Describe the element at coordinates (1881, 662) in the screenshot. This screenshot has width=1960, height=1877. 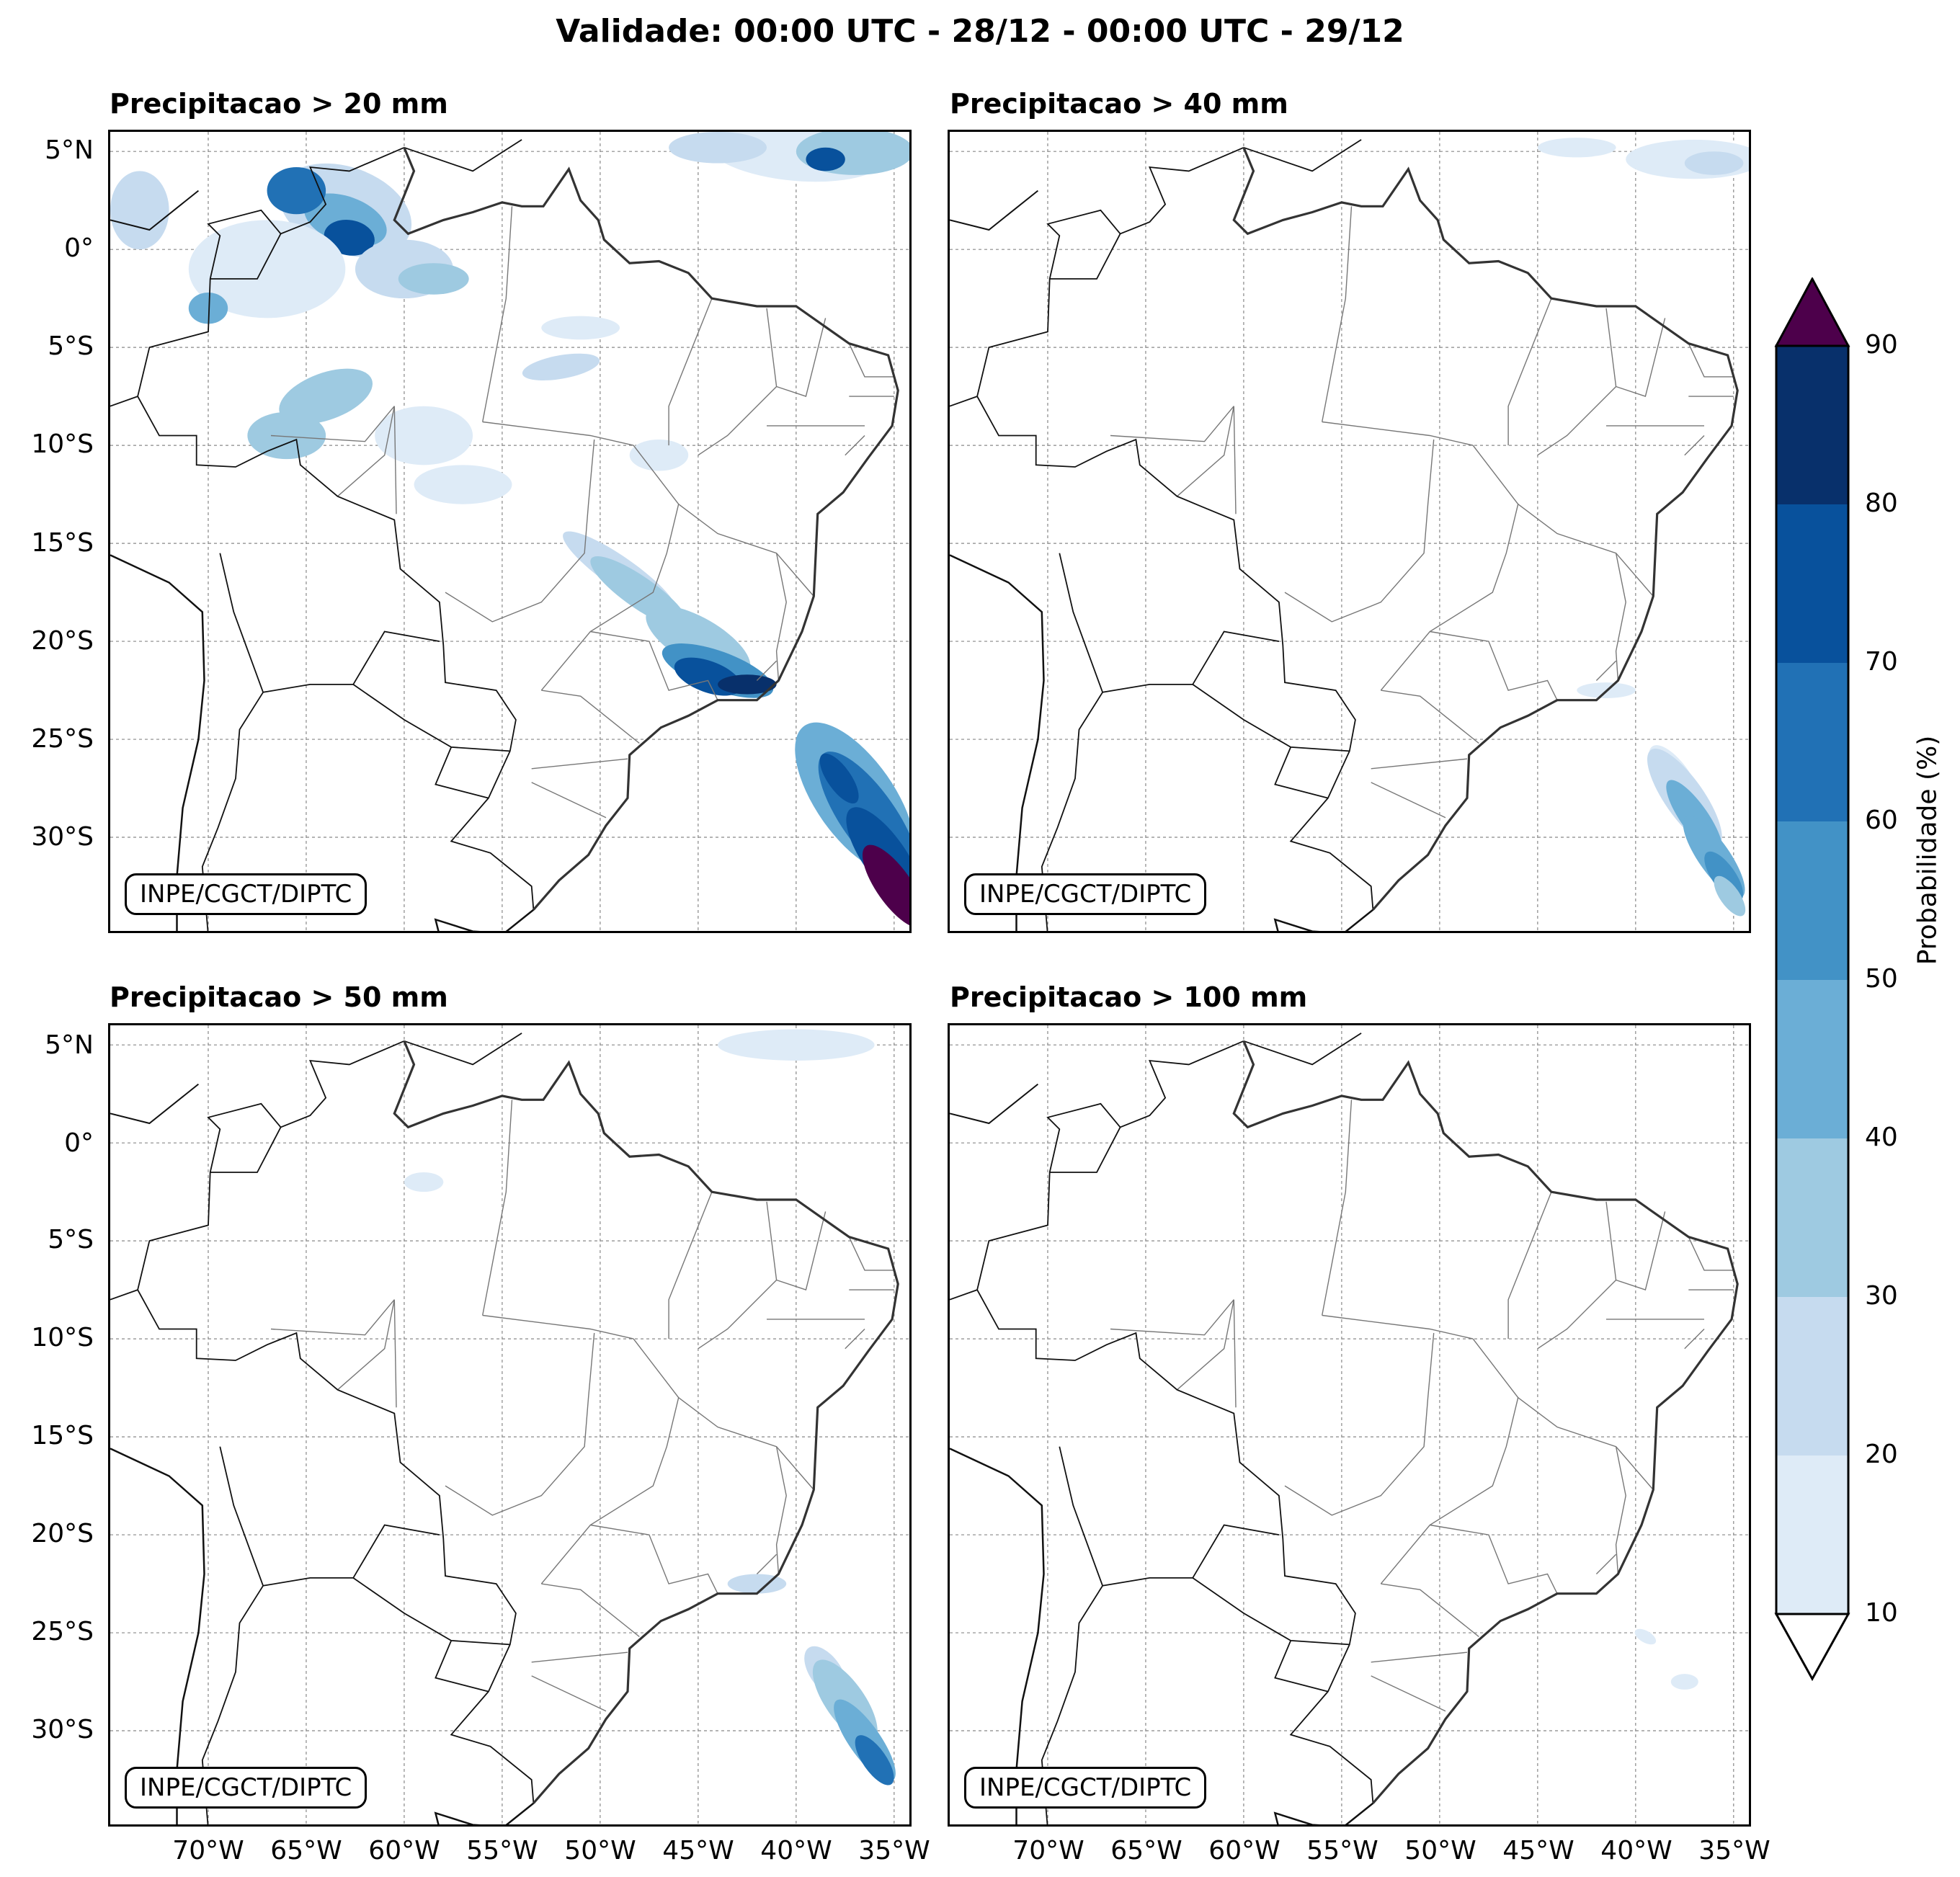
I see `colorbar-tick: 70` at that location.